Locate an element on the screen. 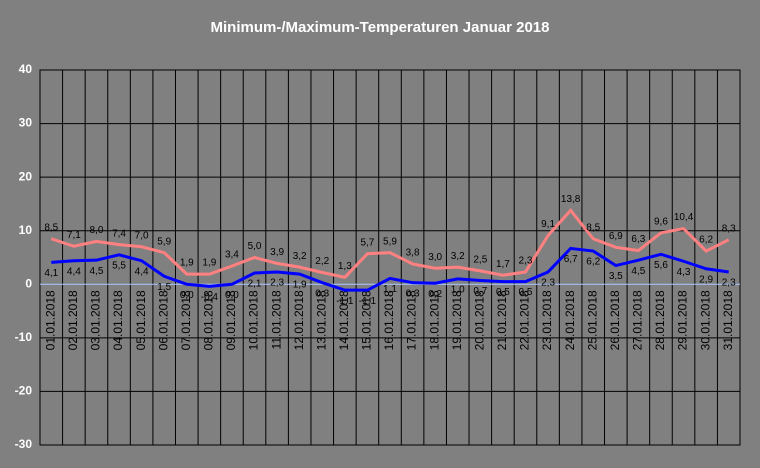 This screenshot has width=760, height=468. data-label: 0,3 is located at coordinates (322, 293).